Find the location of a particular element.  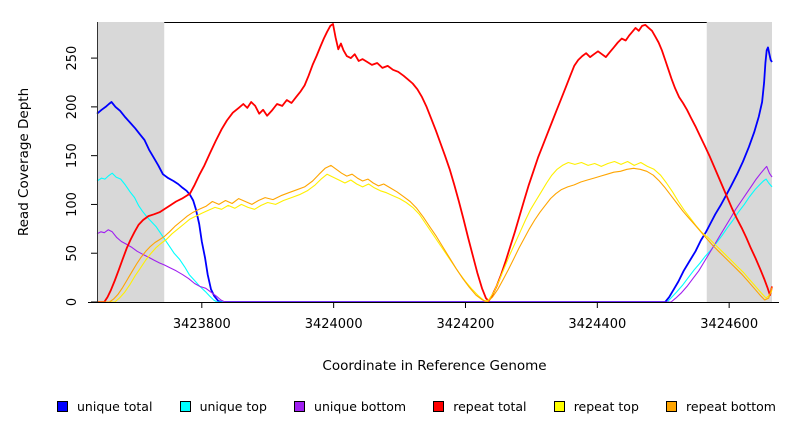

legend-label: repeat total is located at coordinates (490, 406).